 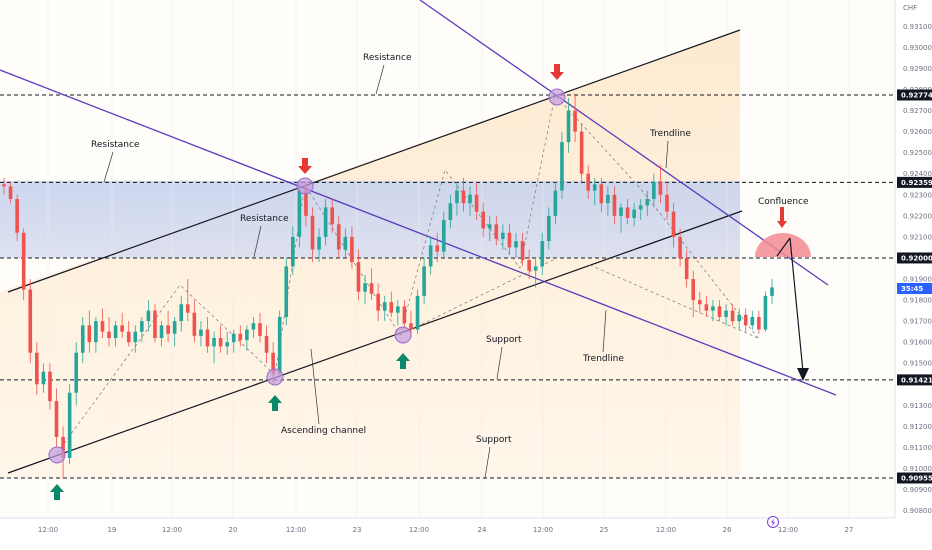 What do you see at coordinates (917, 153) in the screenshot?
I see `y-tick-label: 0.92500` at bounding box center [917, 153].